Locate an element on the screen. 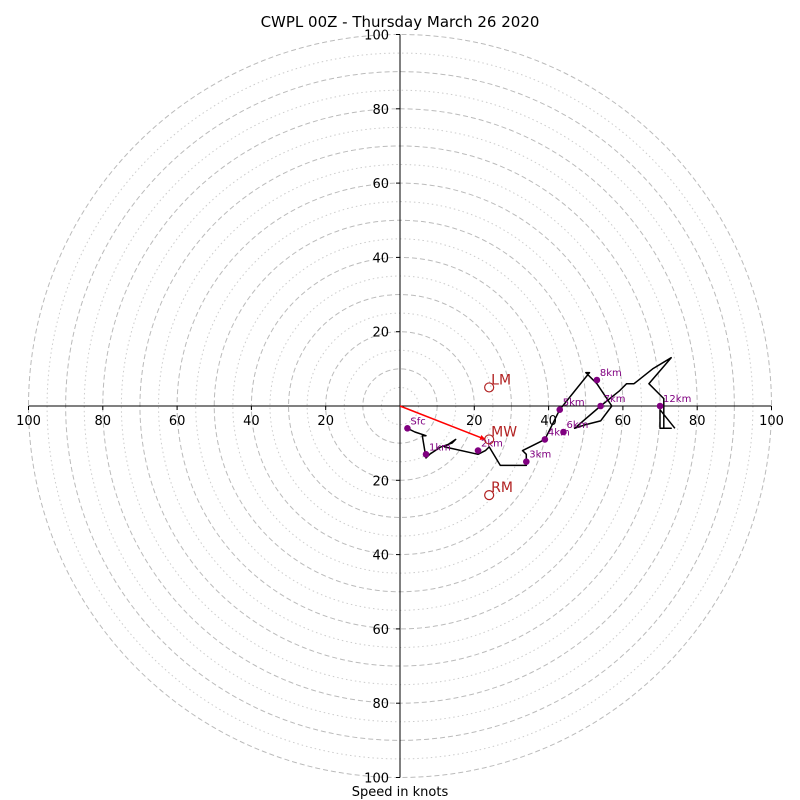 The image size is (800, 800). y-tick-labels: 100 80 60 40 20 20 40 60 80 100 is located at coordinates (382, 408).